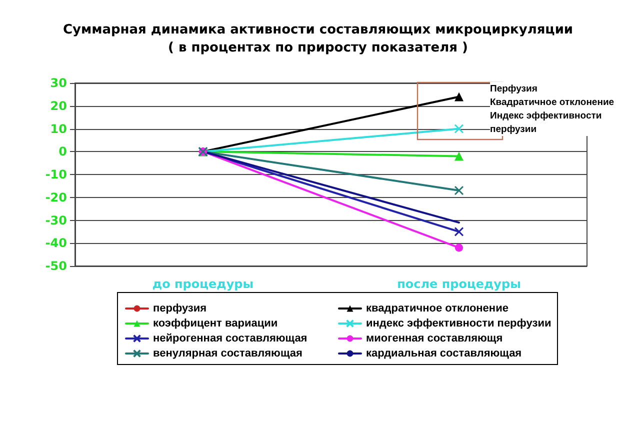  What do you see at coordinates (203, 284) in the screenshot?
I see `x-tick-label: до процедуры` at bounding box center [203, 284].